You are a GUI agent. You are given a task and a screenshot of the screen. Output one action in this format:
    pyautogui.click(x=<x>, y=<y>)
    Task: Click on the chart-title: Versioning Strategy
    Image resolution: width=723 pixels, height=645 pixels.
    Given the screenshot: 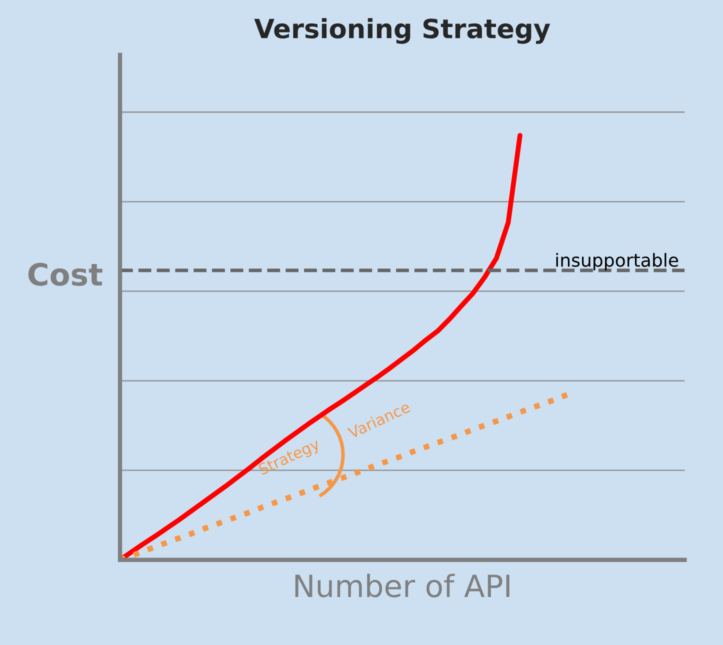 What is the action you would take?
    pyautogui.click(x=402, y=31)
    